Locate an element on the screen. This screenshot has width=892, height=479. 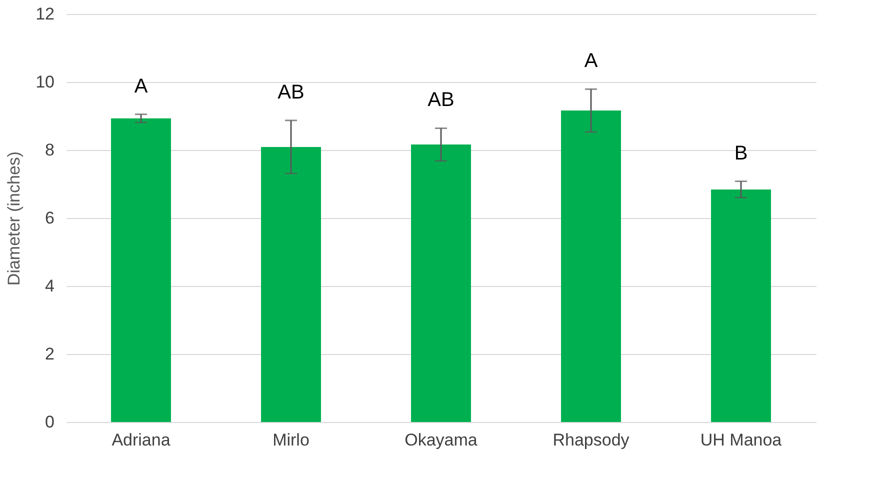
y-tick-label: 12 is located at coordinates (45, 14).